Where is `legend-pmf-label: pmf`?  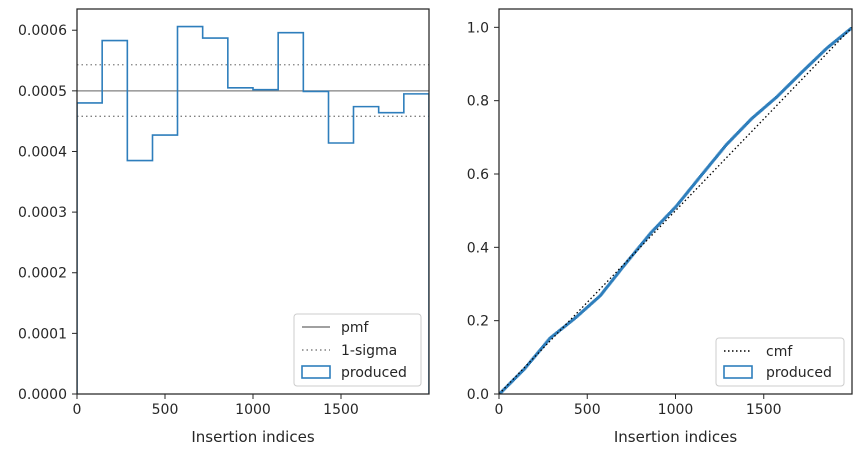
legend-pmf-label: pmf is located at coordinates (355, 328).